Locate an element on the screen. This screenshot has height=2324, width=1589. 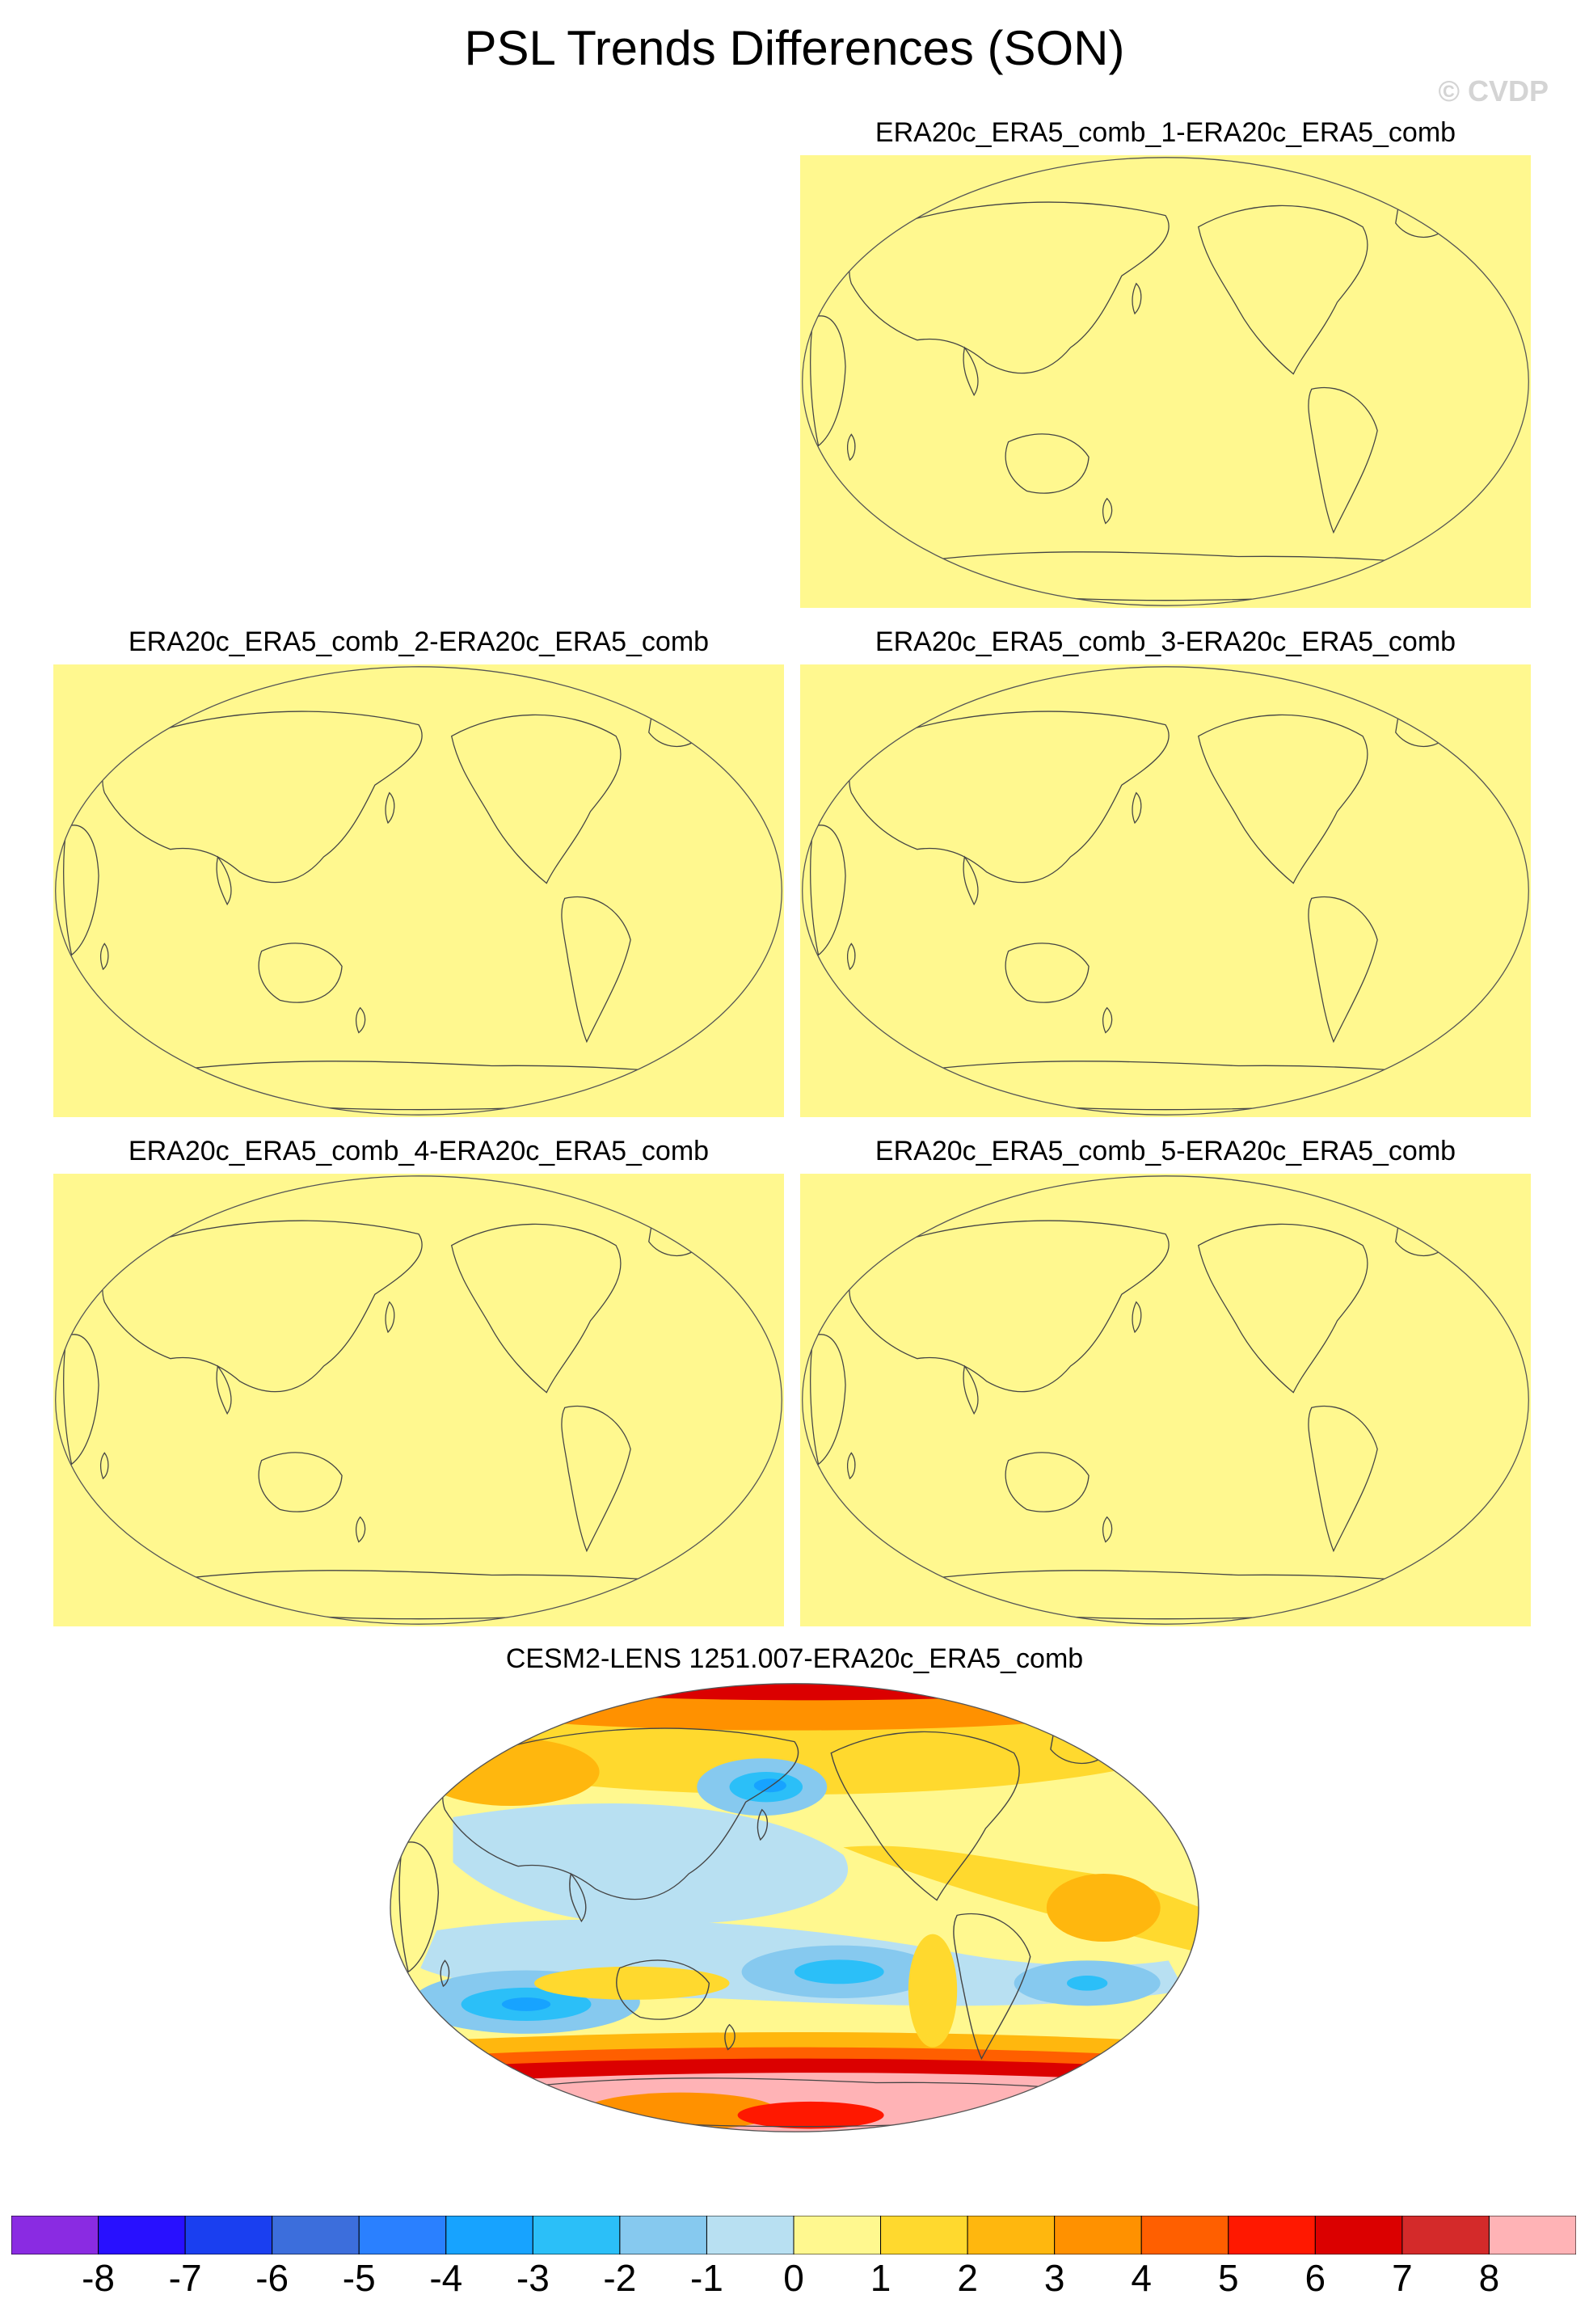
map-panel-3: ERA20c_ERA5_comb_3-ERA20c_ERA5_comb is located at coordinates (1165, 870).